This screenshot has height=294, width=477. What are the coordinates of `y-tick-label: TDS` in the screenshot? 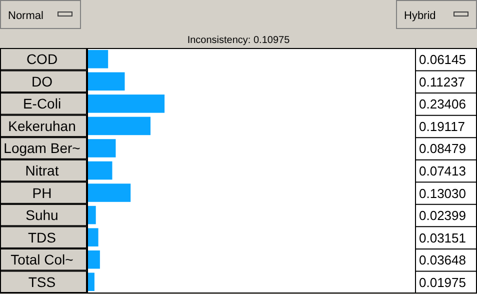 It's located at (42, 237).